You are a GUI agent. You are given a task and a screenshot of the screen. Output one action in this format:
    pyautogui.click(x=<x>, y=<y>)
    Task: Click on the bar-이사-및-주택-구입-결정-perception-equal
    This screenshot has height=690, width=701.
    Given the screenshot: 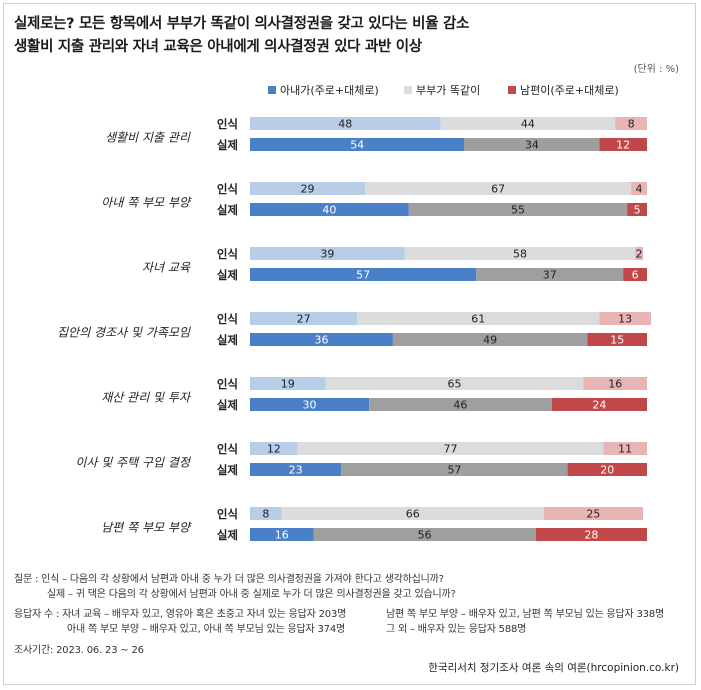 What is the action you would take?
    pyautogui.click(x=450, y=448)
    